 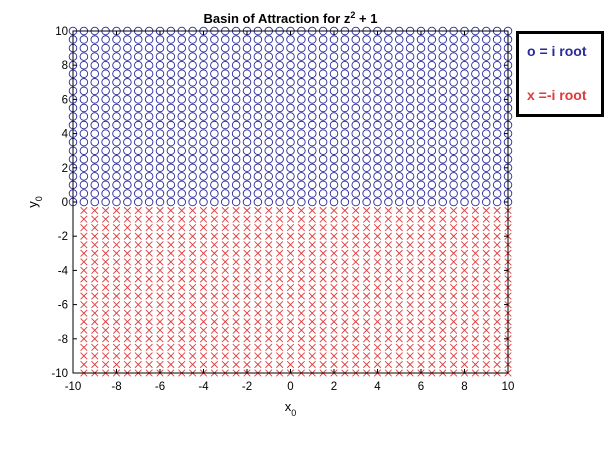 What do you see at coordinates (366, 18) in the screenshot?
I see `chart-title-rest: + 1` at bounding box center [366, 18].